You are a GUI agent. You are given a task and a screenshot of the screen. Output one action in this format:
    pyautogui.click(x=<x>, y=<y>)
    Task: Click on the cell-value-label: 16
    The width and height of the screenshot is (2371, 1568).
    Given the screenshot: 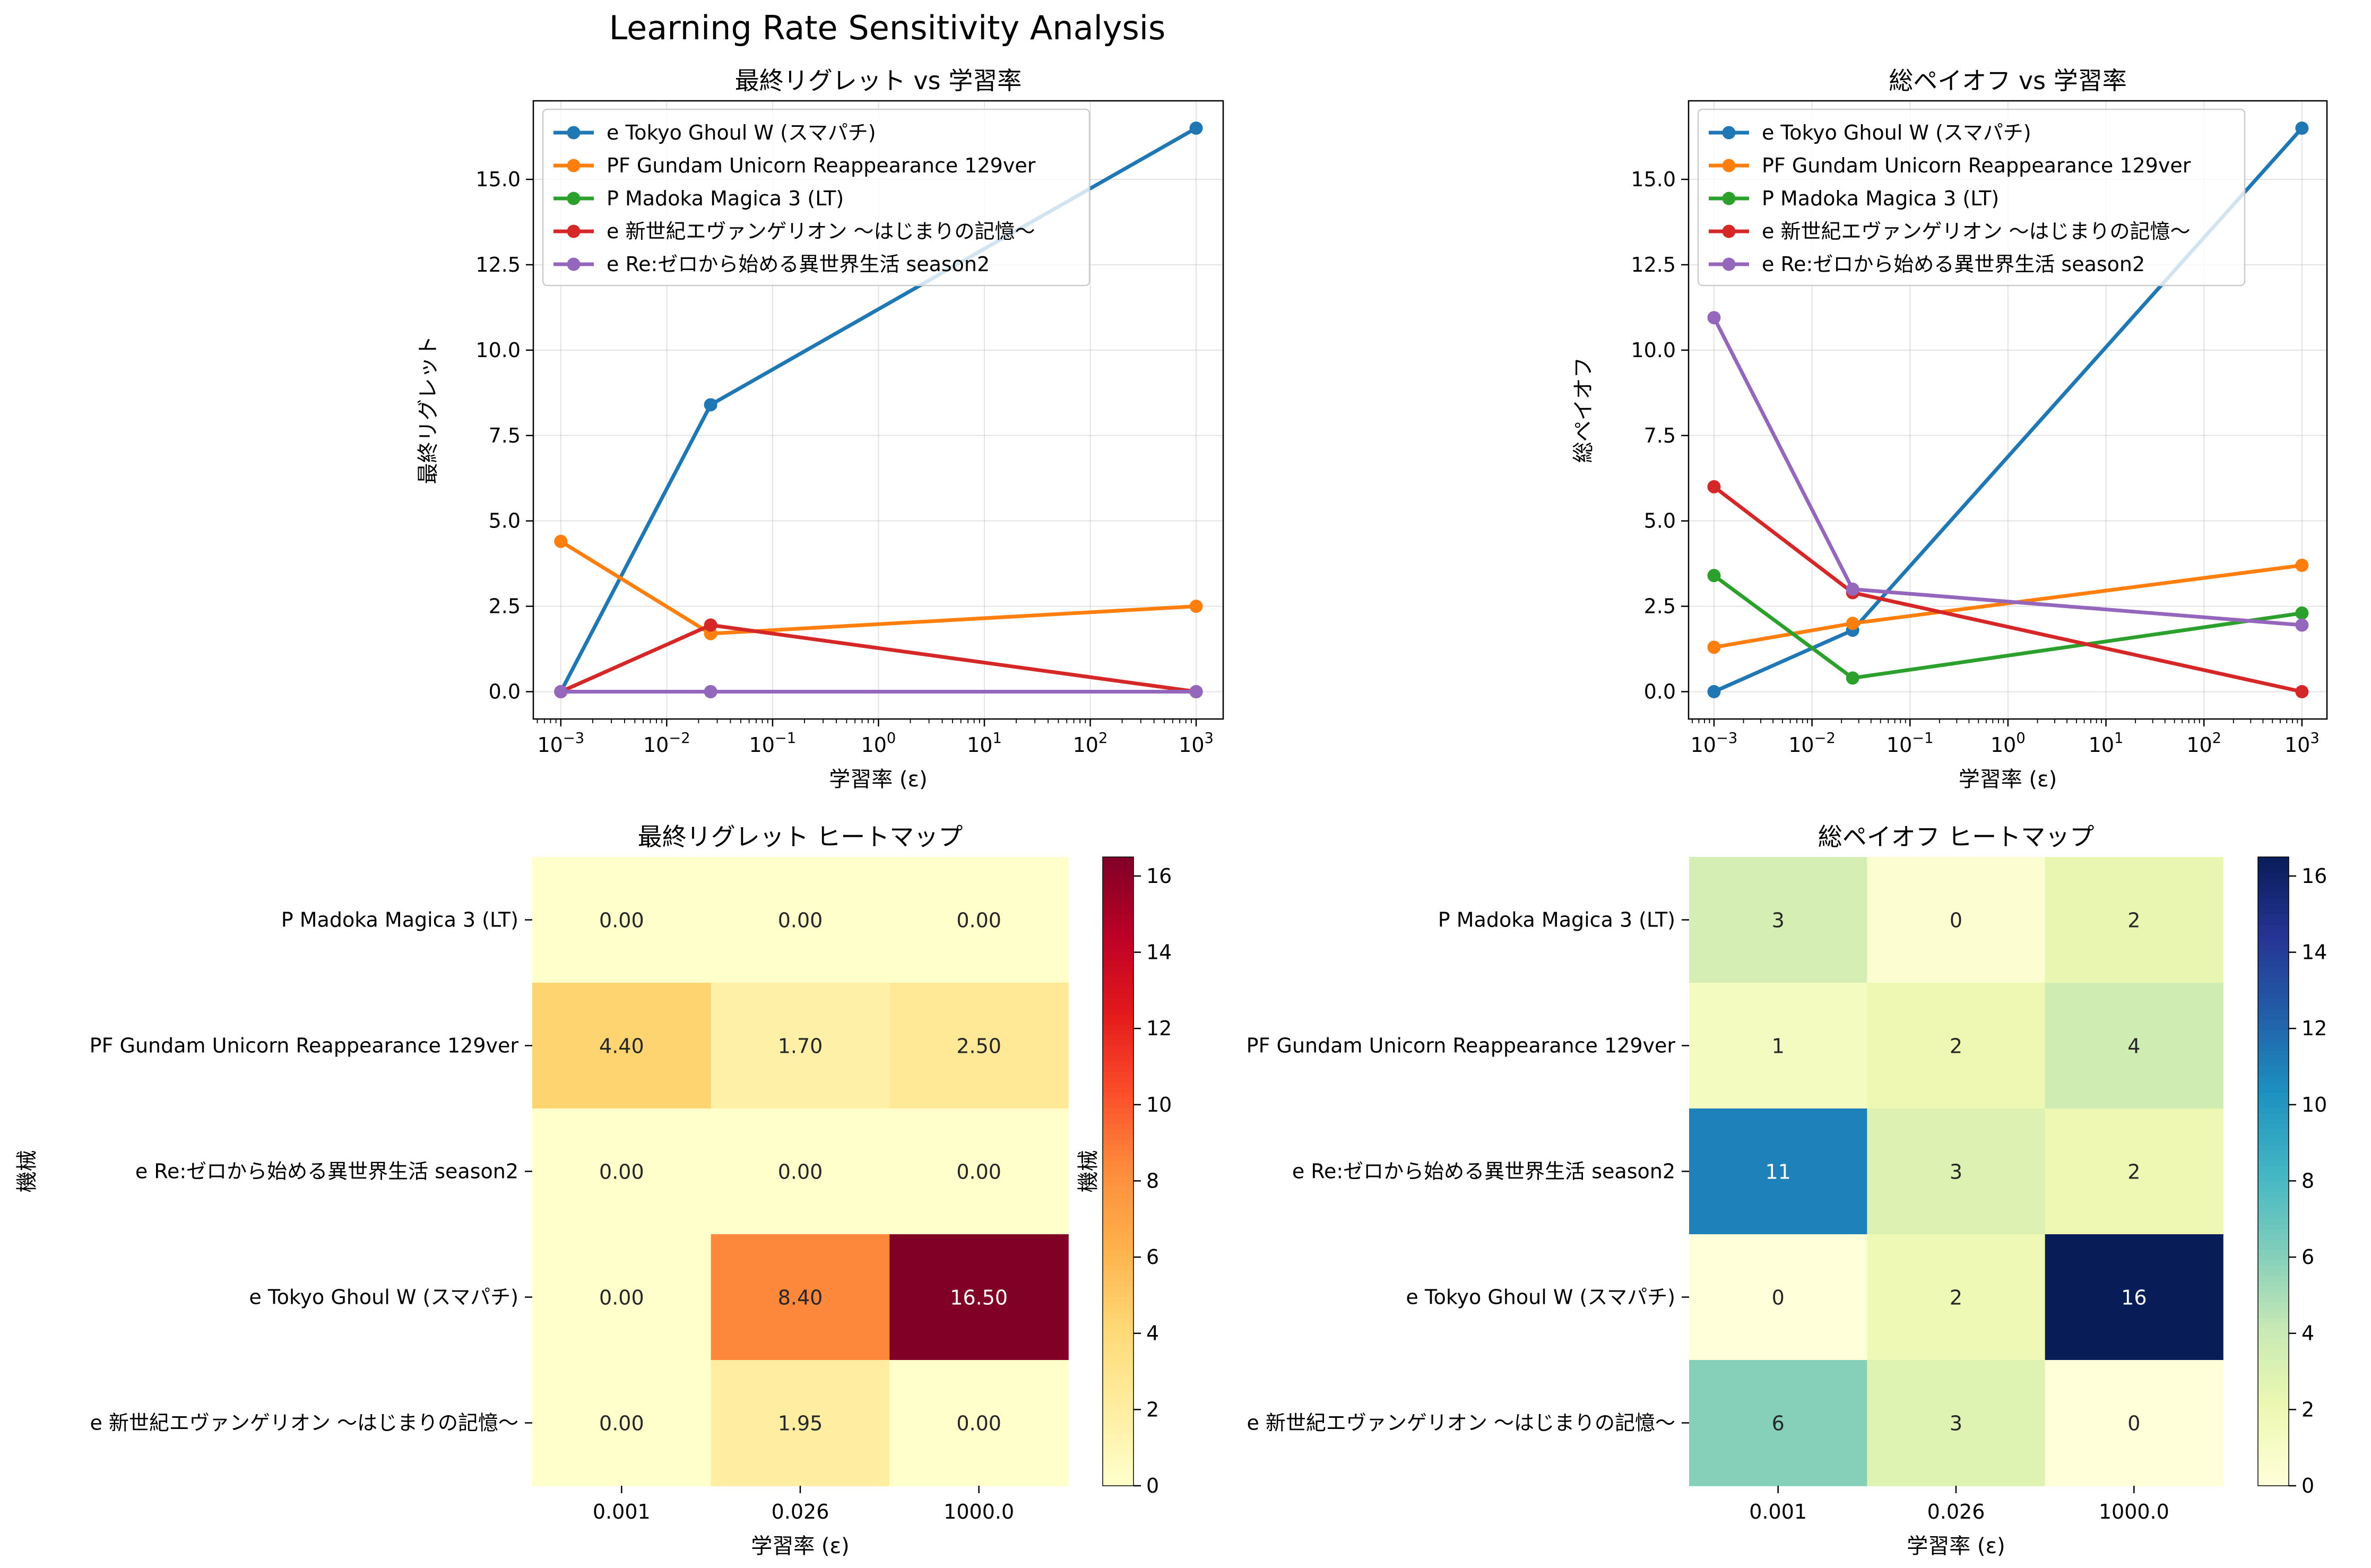 What is the action you would take?
    pyautogui.click(x=2134, y=1298)
    